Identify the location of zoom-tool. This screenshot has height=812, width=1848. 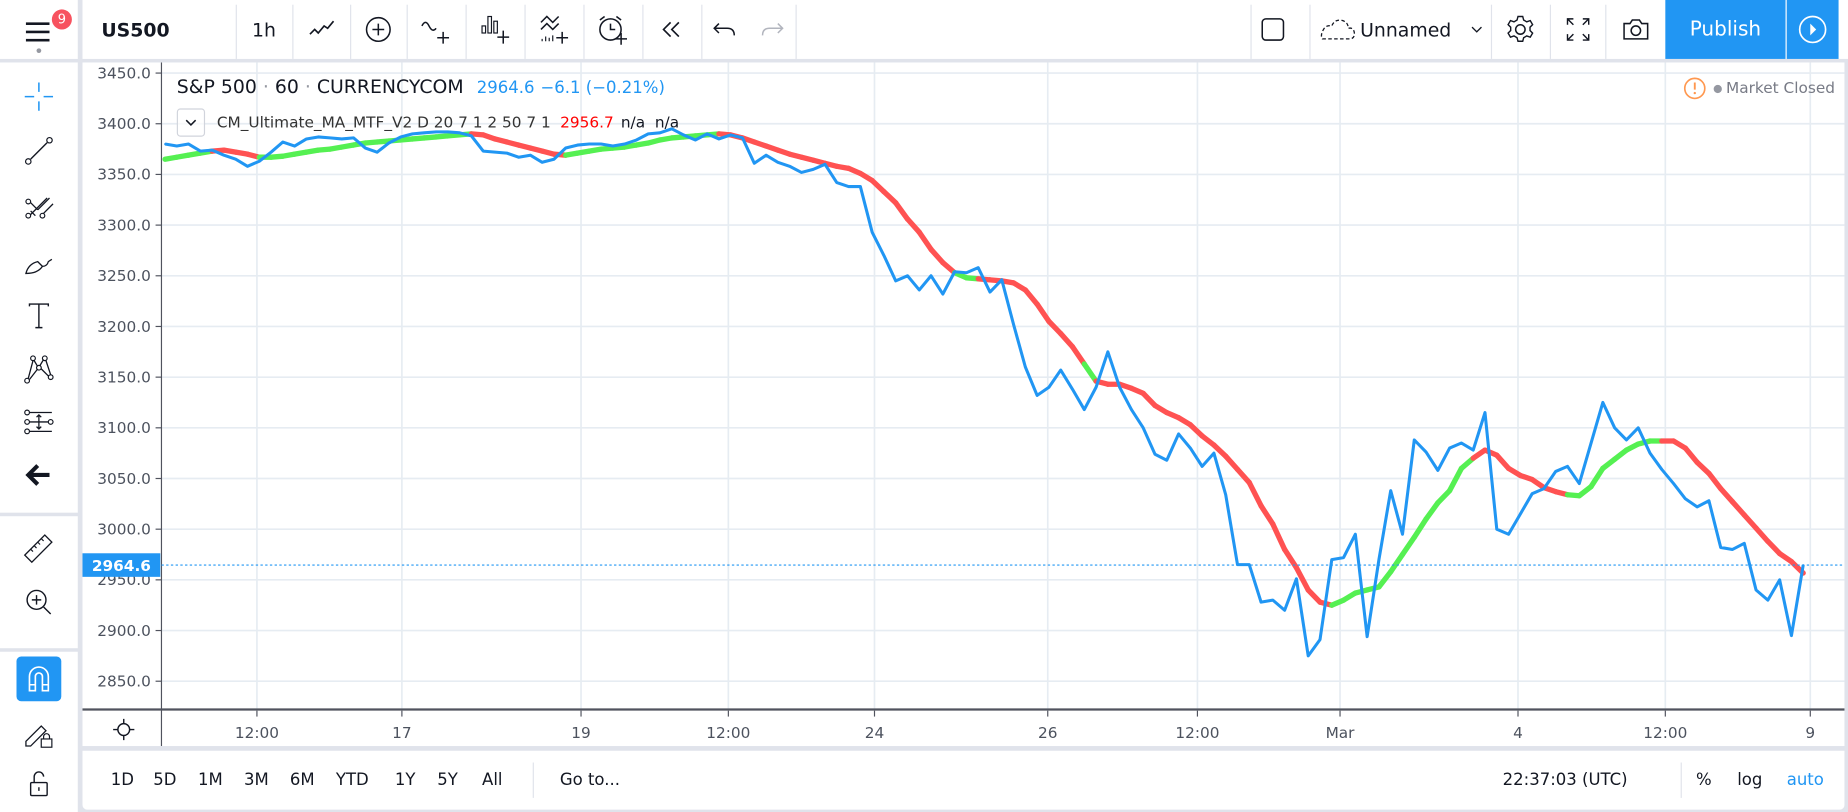
(38, 602).